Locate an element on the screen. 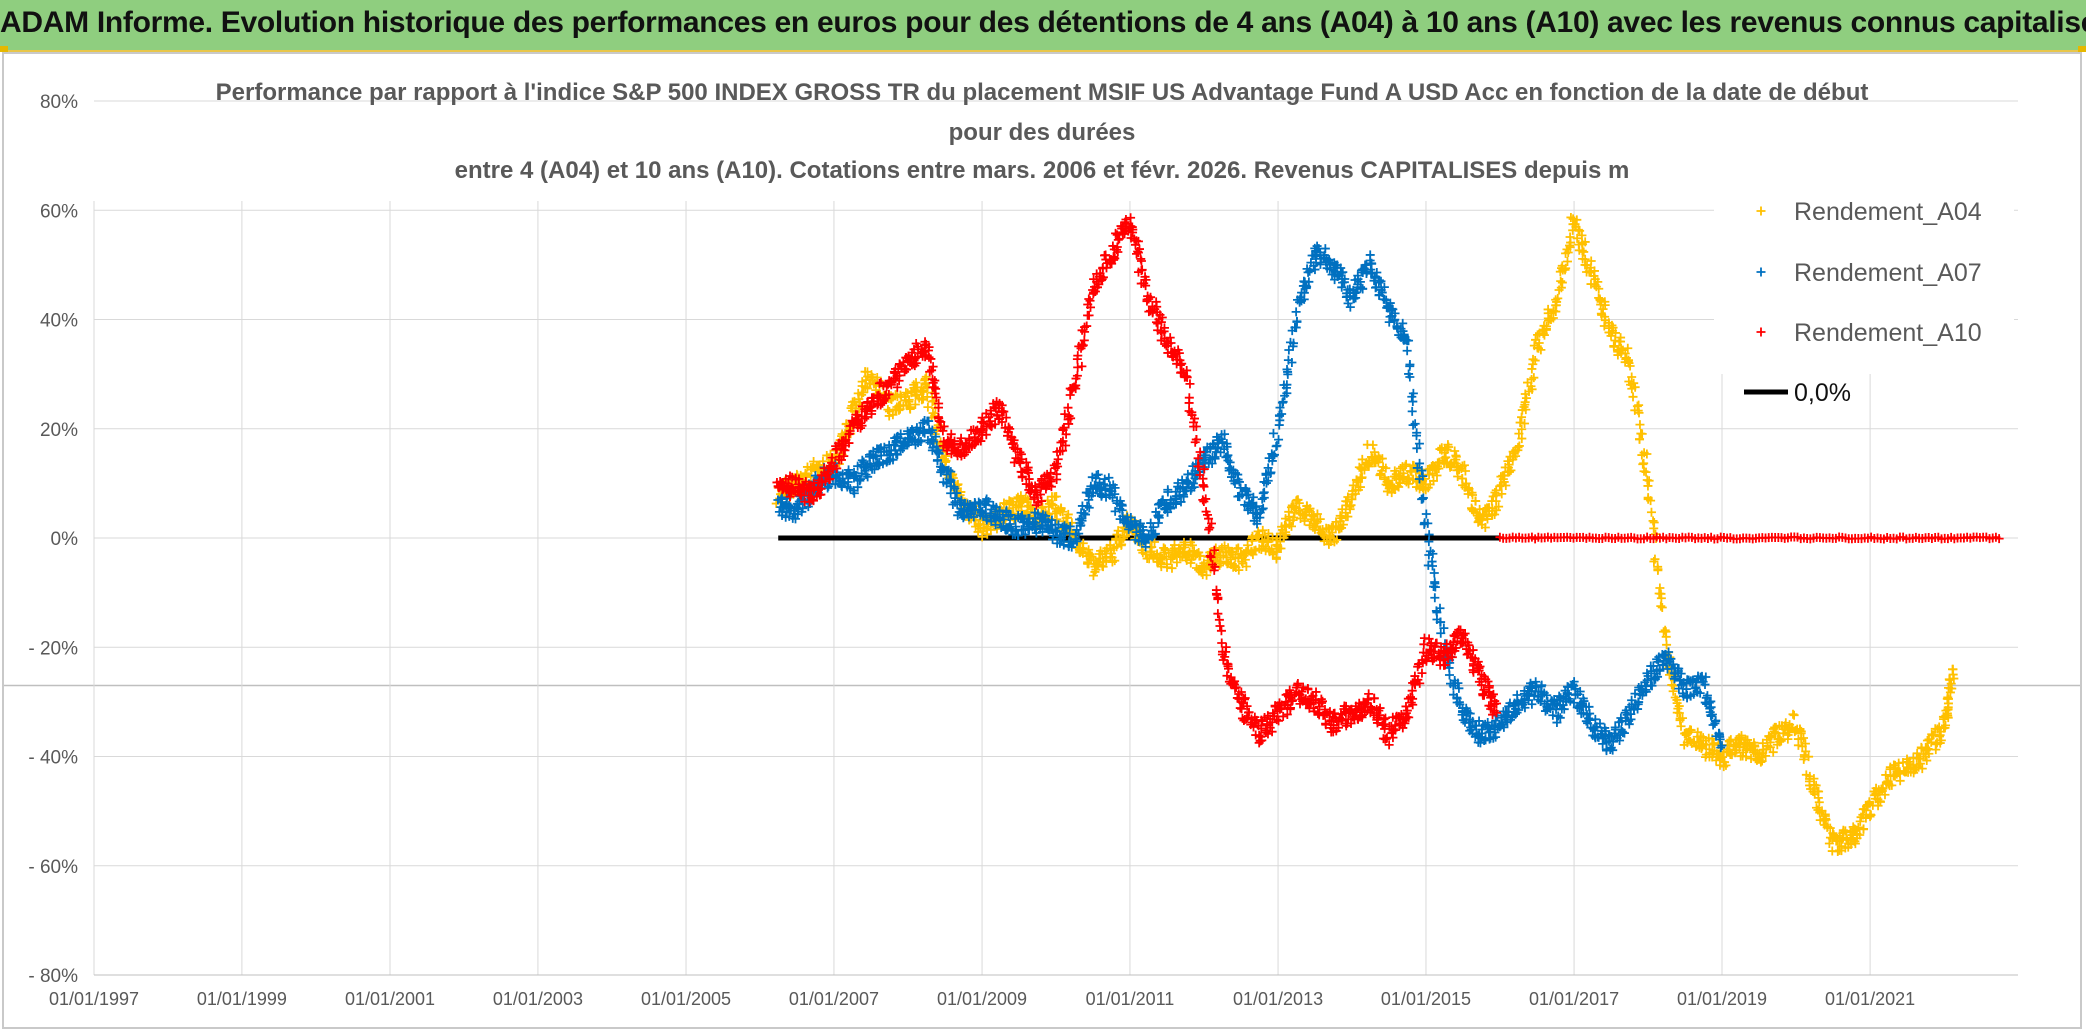 This screenshot has width=2086, height=1031. y-tick-label: 60% is located at coordinates (59, 211).